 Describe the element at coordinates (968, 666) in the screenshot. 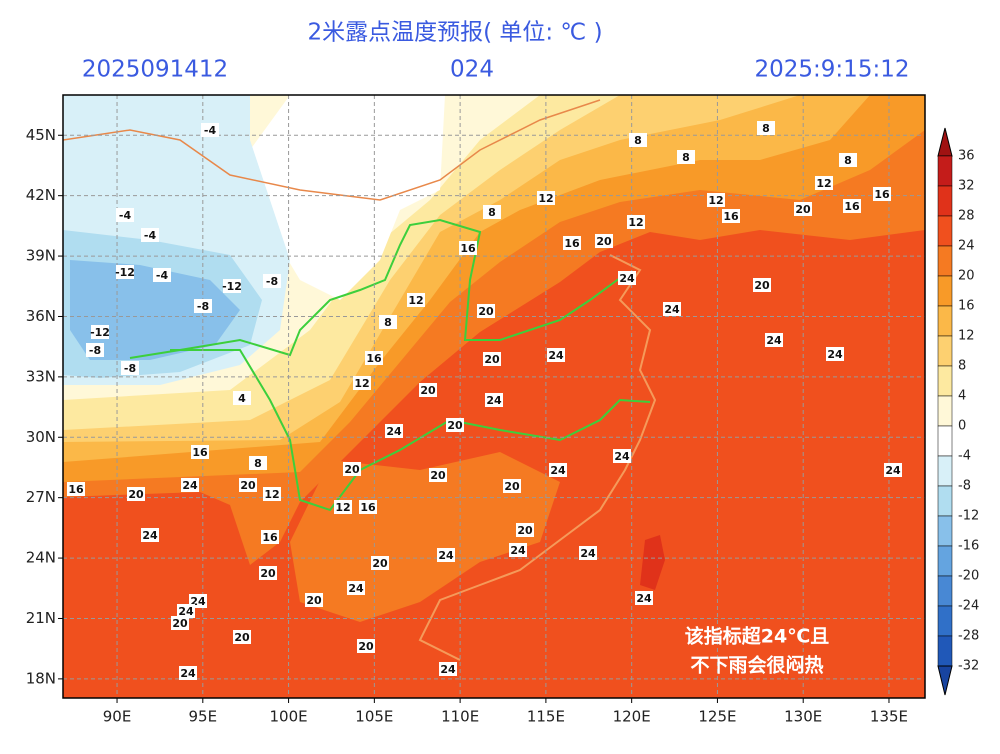

I see `colorbar-label: -32` at that location.